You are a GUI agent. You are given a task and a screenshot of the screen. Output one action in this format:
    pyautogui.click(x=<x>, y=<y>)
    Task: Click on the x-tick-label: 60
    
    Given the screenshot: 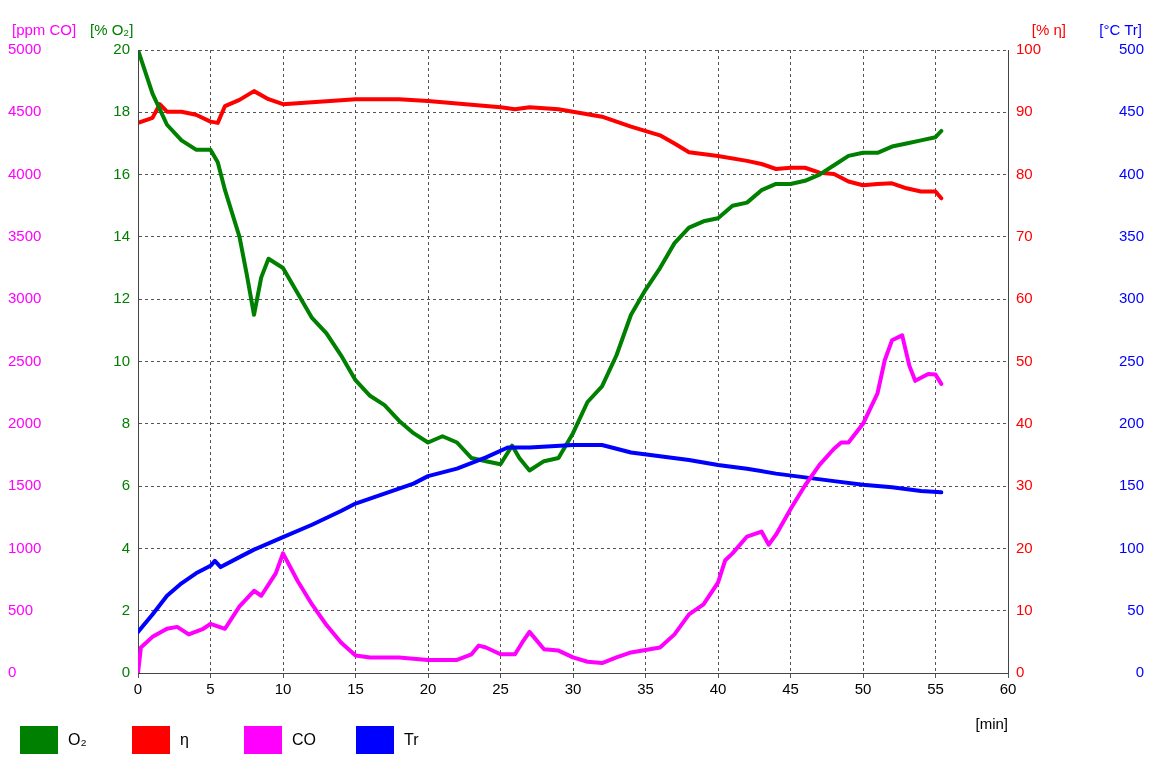 What is the action you would take?
    pyautogui.click(x=1008, y=689)
    